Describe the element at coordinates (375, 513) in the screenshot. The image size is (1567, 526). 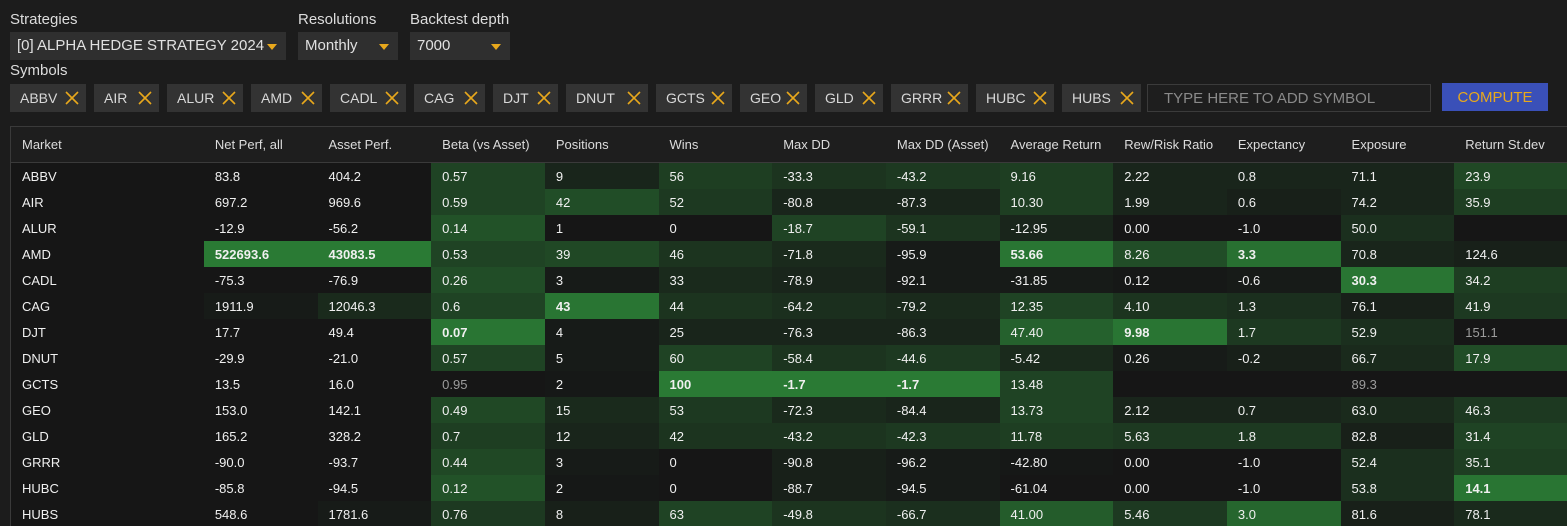
I see `metric-cell: 1781.6` at that location.